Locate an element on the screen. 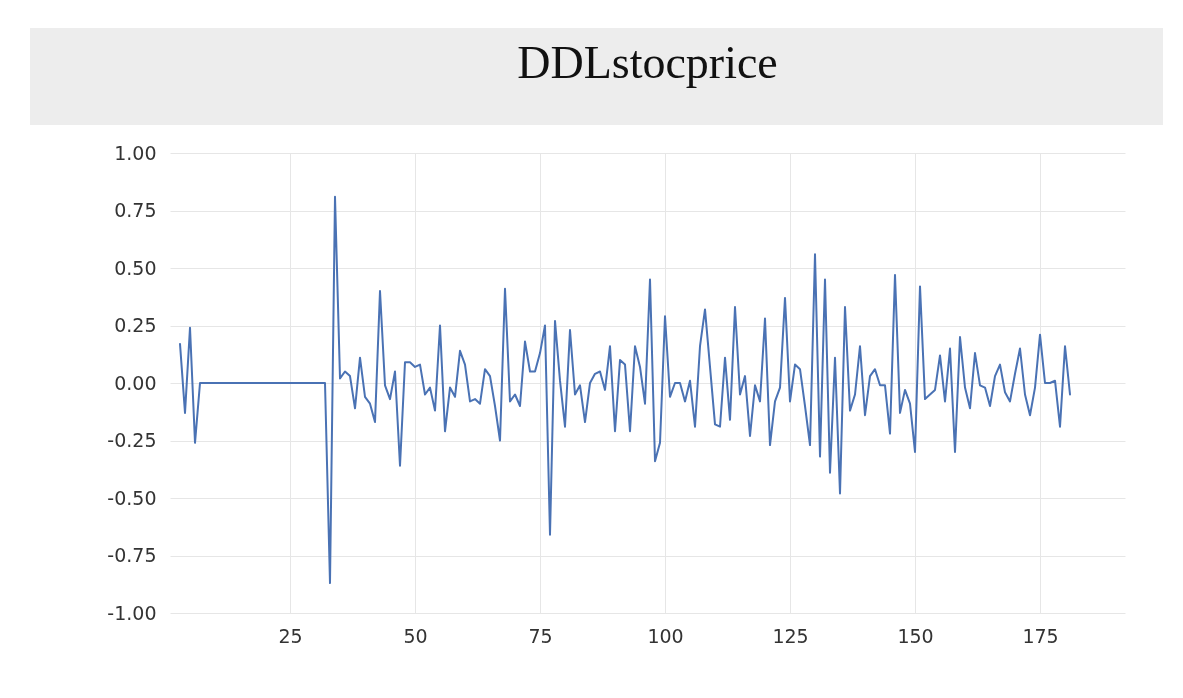 This screenshot has height=698, width=1183. x-tick-label: 25 is located at coordinates (290, 635).